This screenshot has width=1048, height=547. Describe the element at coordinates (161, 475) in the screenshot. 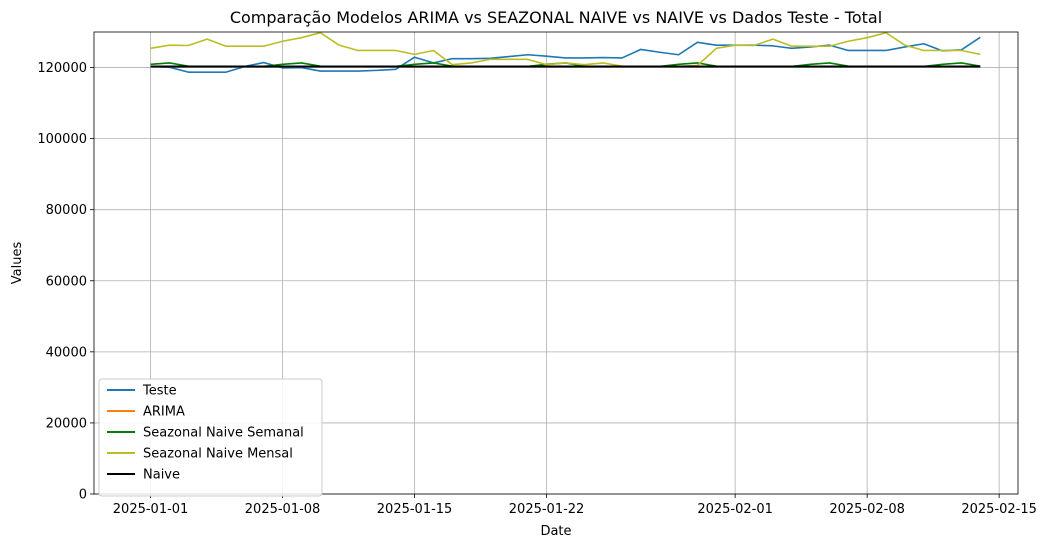

I see `legend-entry: Naive` at that location.